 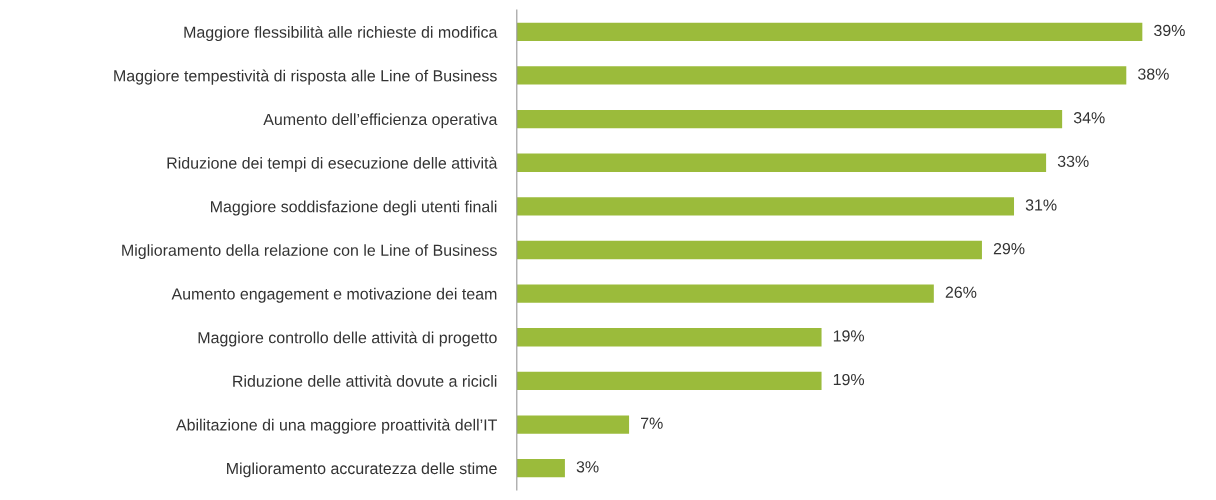 What do you see at coordinates (1009, 248) in the screenshot?
I see `data-label: 29%` at bounding box center [1009, 248].